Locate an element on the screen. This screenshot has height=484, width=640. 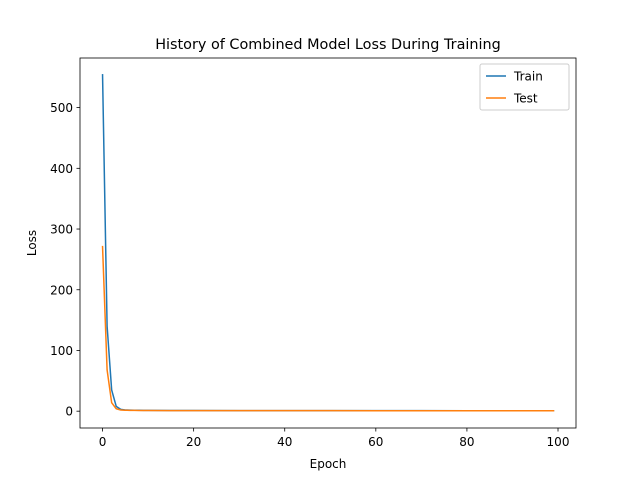
x-tick-label: 0 is located at coordinates (103, 442).